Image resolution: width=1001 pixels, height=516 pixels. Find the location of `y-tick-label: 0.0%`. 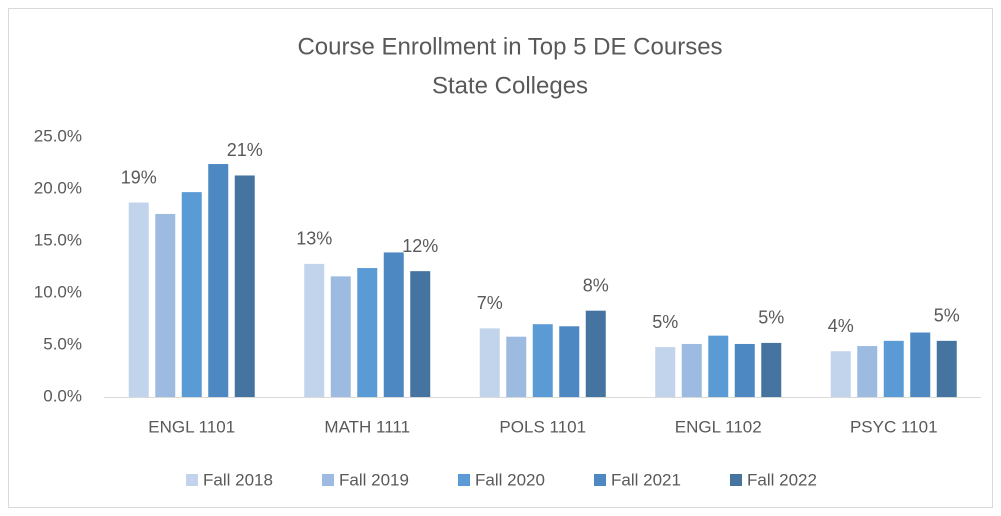

y-tick-label: 0.0% is located at coordinates (62, 395).